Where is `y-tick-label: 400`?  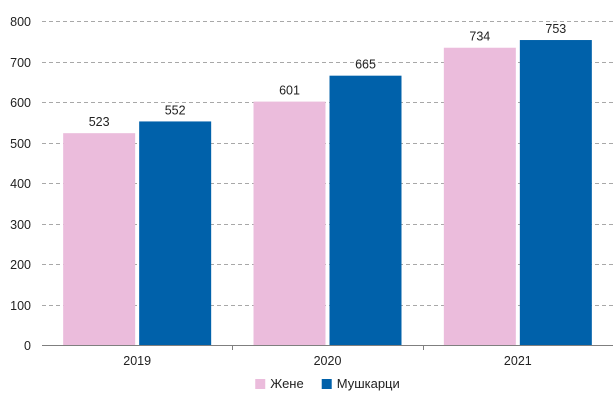 y-tick-label: 400 is located at coordinates (20, 184).